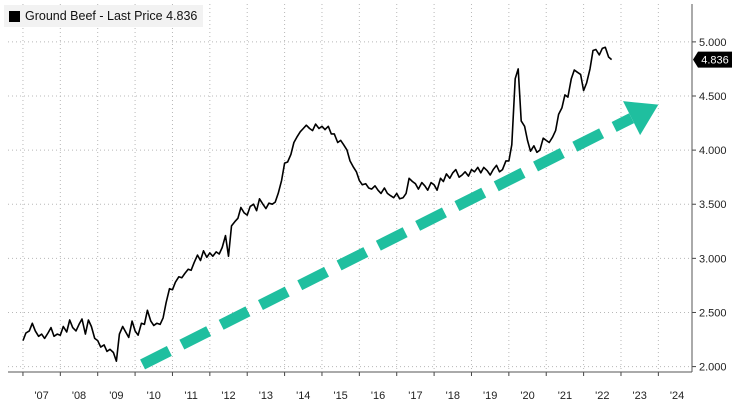 This screenshot has width=733, height=405. What do you see at coordinates (266, 396) in the screenshot?
I see `x-tick-label: '13` at bounding box center [266, 396].